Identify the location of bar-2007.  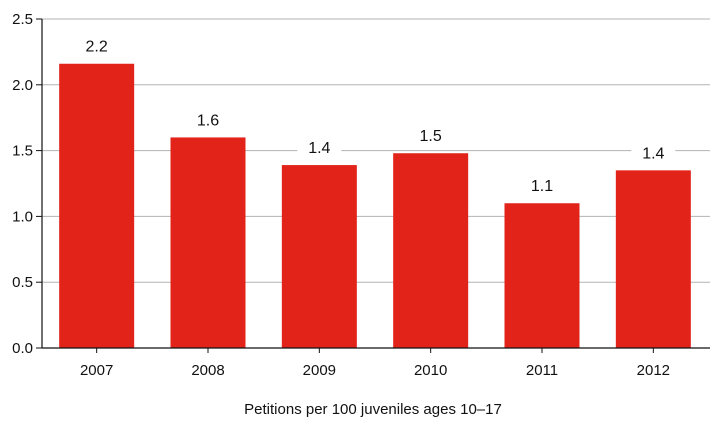
(97, 206).